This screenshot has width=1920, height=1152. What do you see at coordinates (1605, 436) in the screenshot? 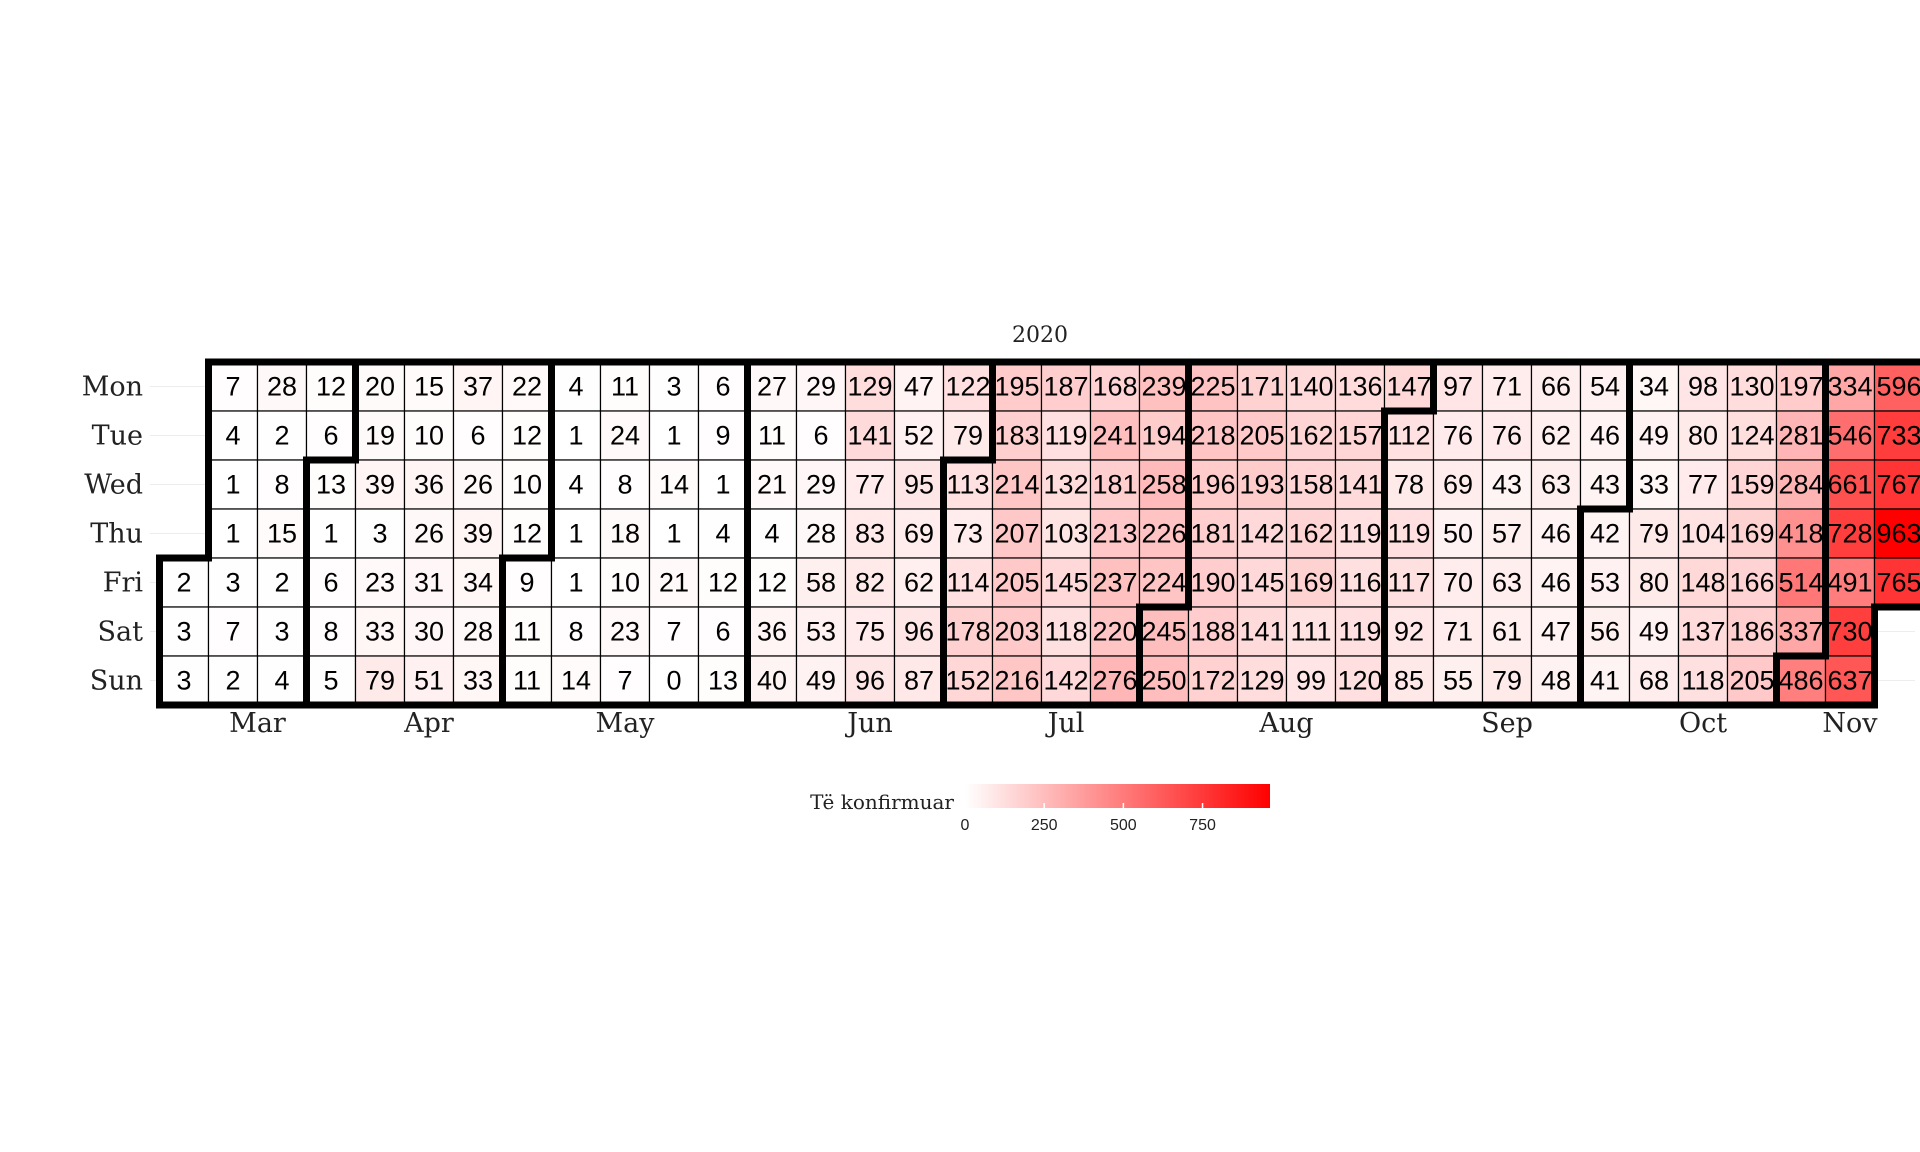
I see `cell-value-label: 46` at bounding box center [1605, 436].